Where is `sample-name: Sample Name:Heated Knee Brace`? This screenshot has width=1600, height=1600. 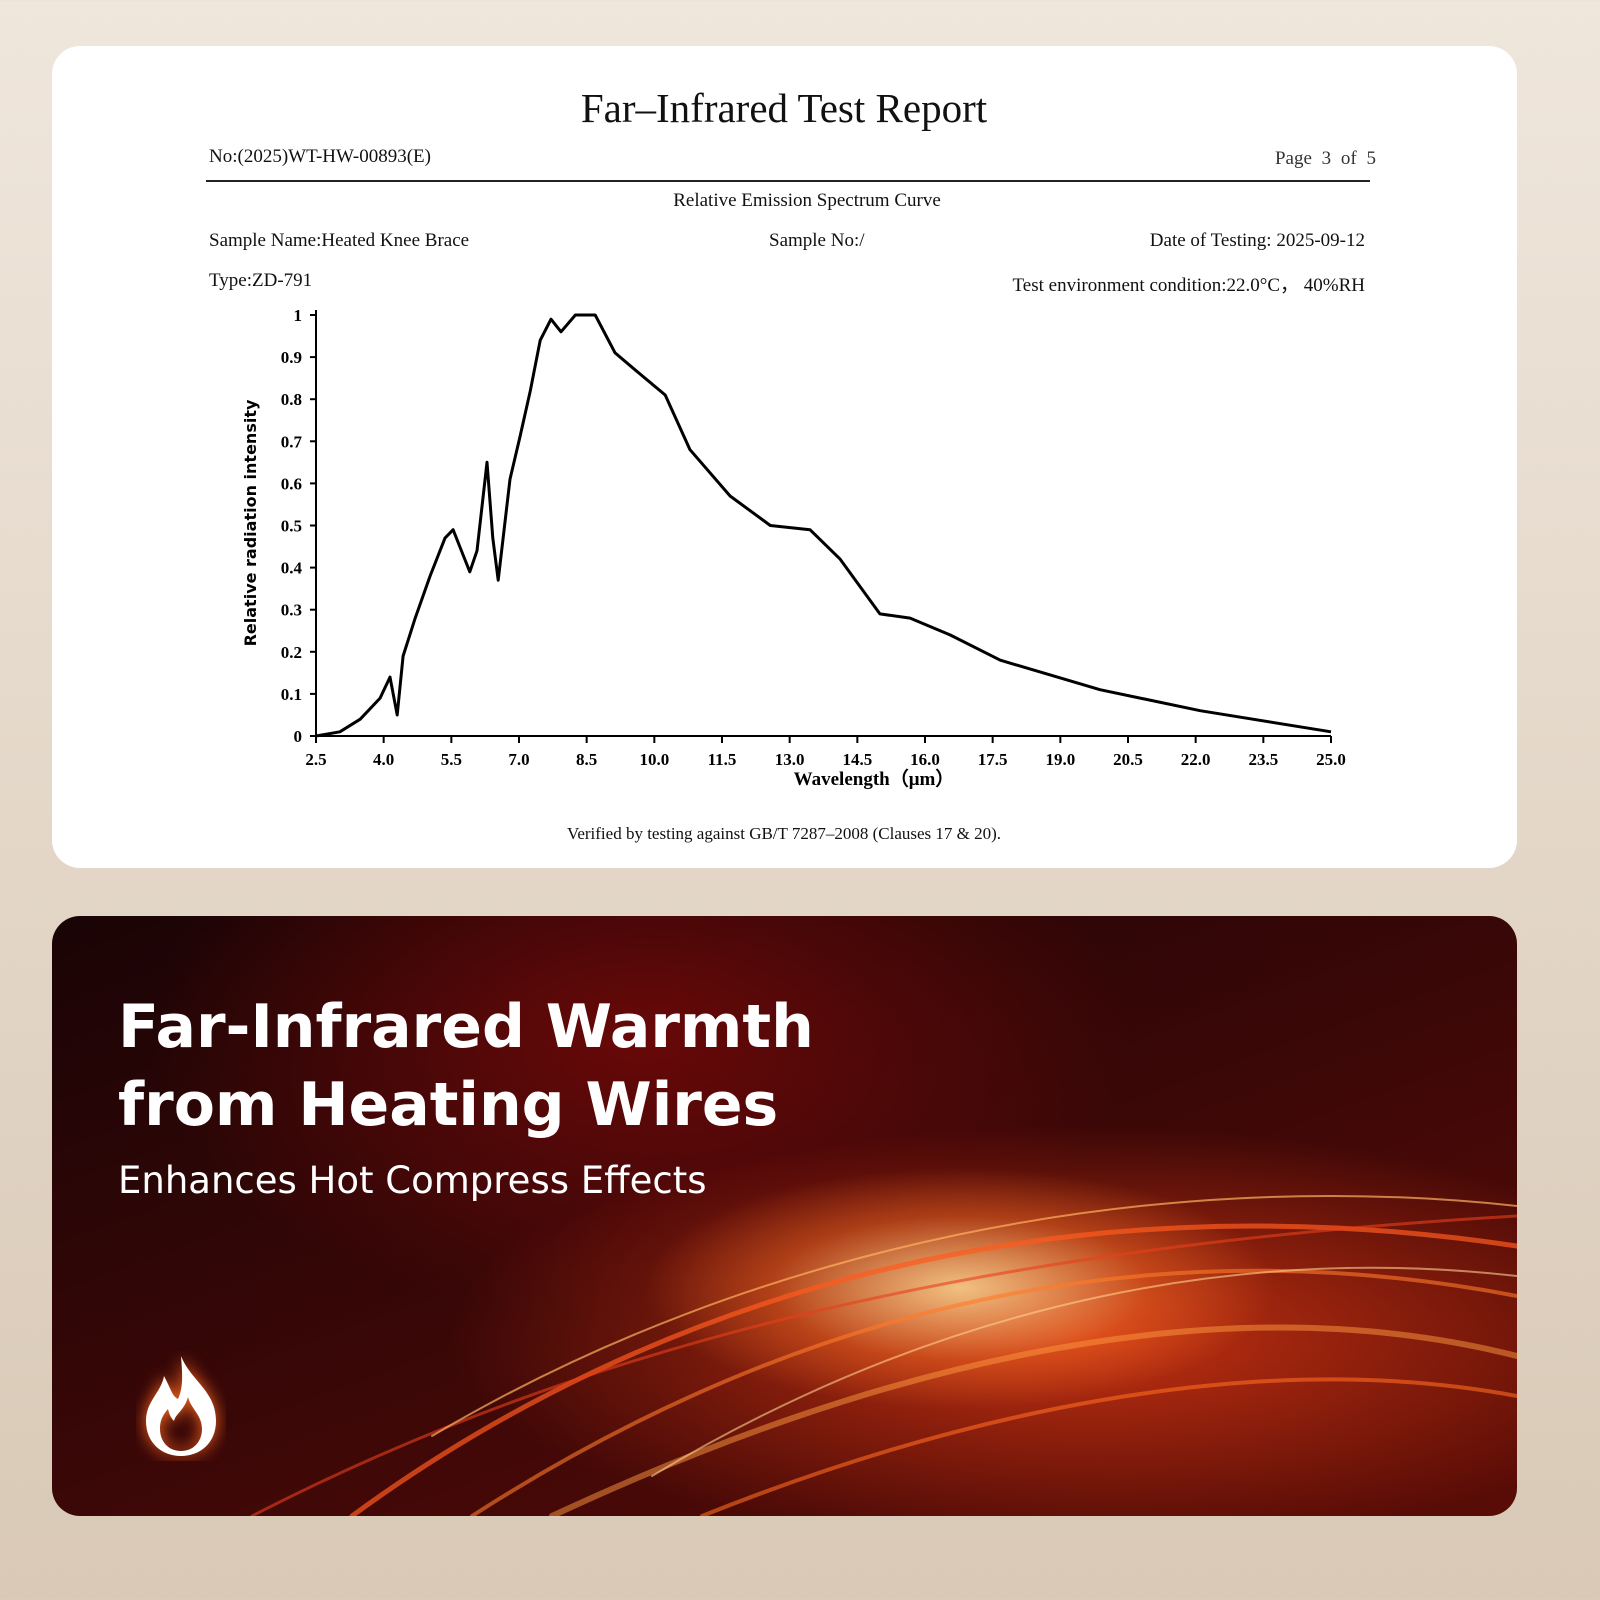
sample-name: Sample Name:Heated Knee Brace is located at coordinates (339, 240).